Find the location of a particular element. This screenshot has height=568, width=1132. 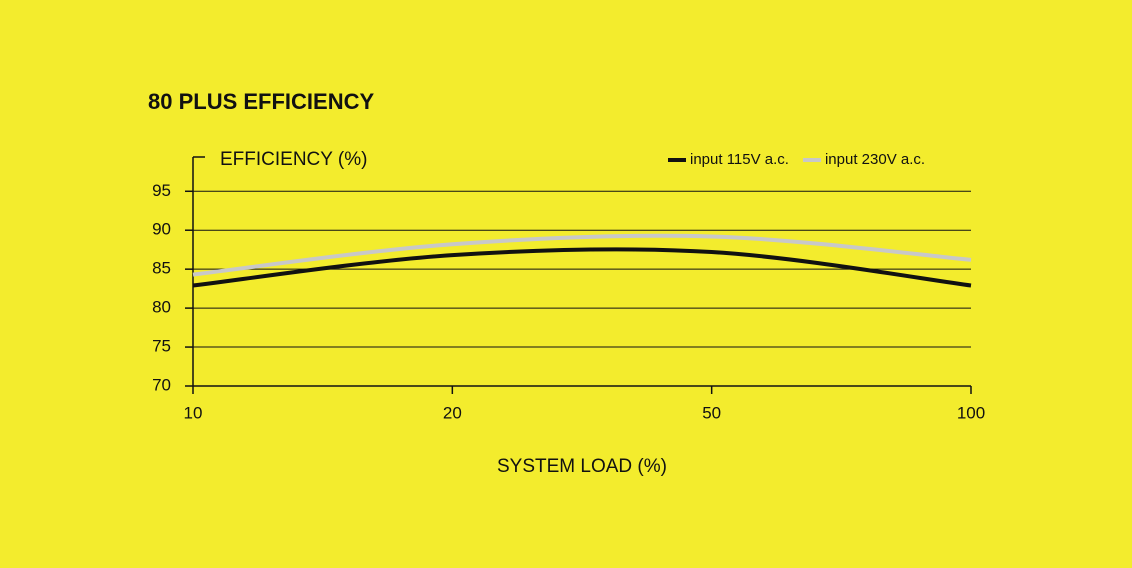

x-axis-title: SYSTEM LOAD (%) is located at coordinates (582, 466).